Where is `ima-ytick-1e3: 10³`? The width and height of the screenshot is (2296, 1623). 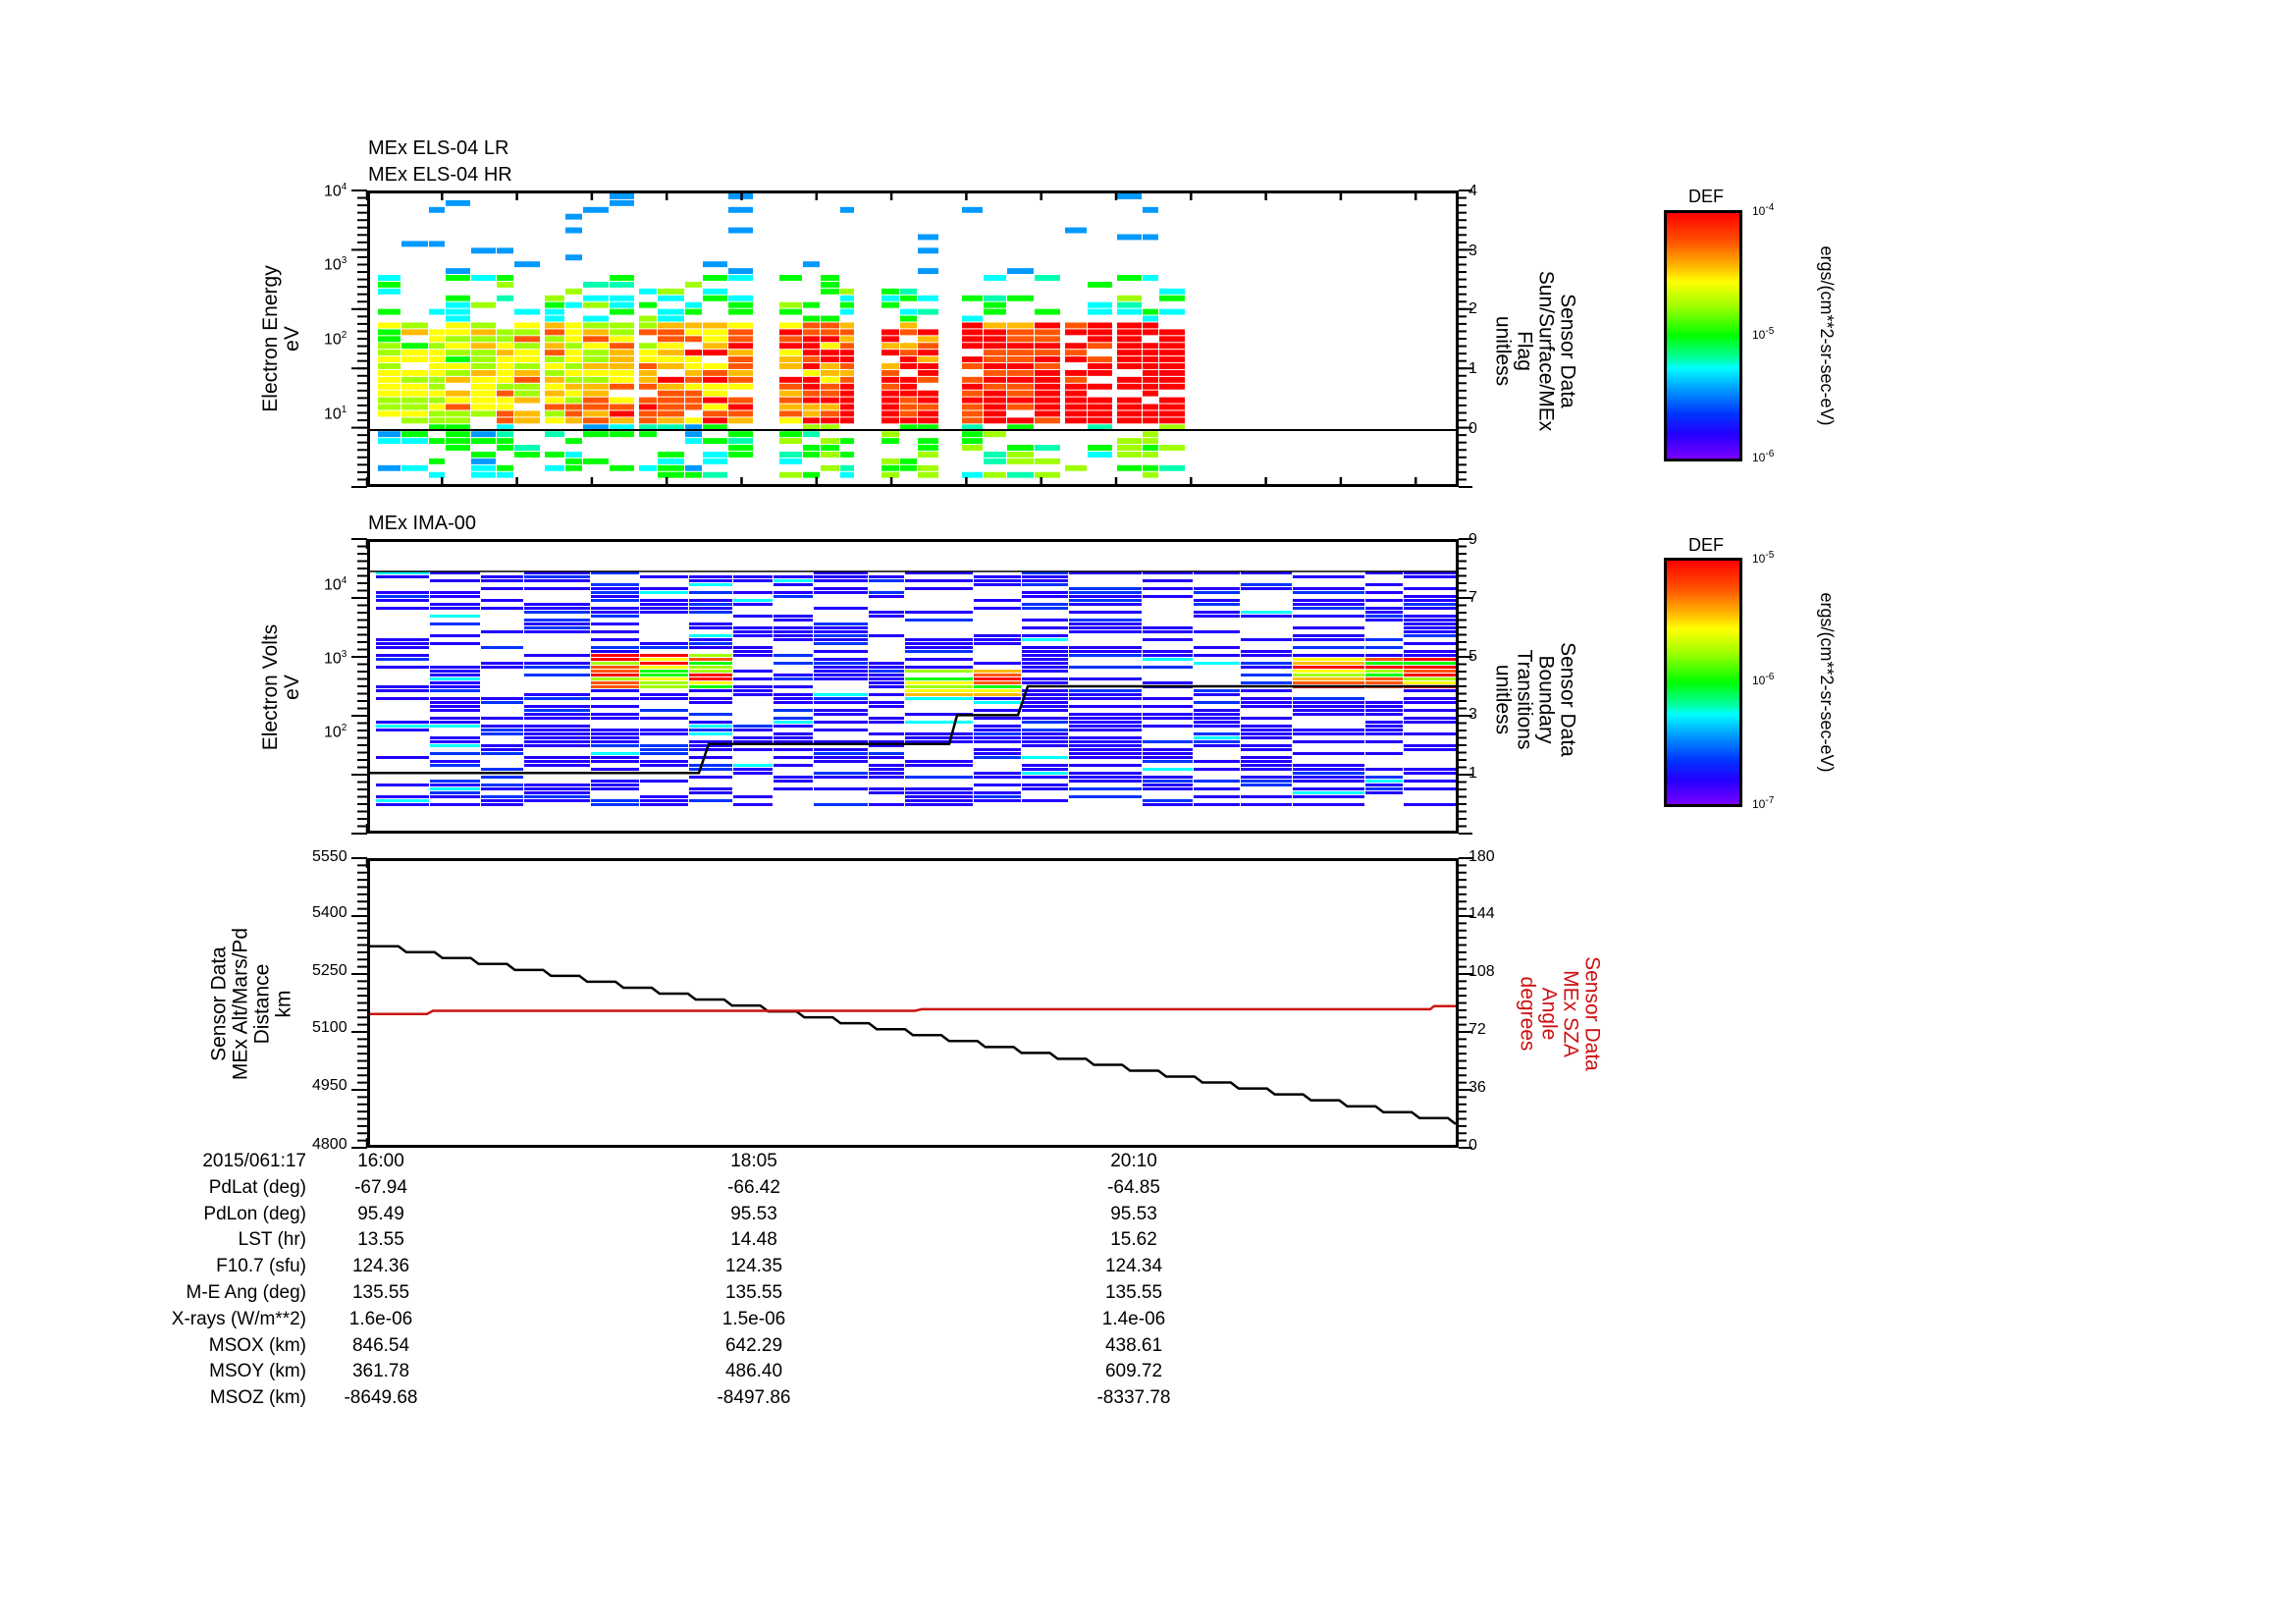
ima-ytick-1e3: 10³ is located at coordinates (335, 658).